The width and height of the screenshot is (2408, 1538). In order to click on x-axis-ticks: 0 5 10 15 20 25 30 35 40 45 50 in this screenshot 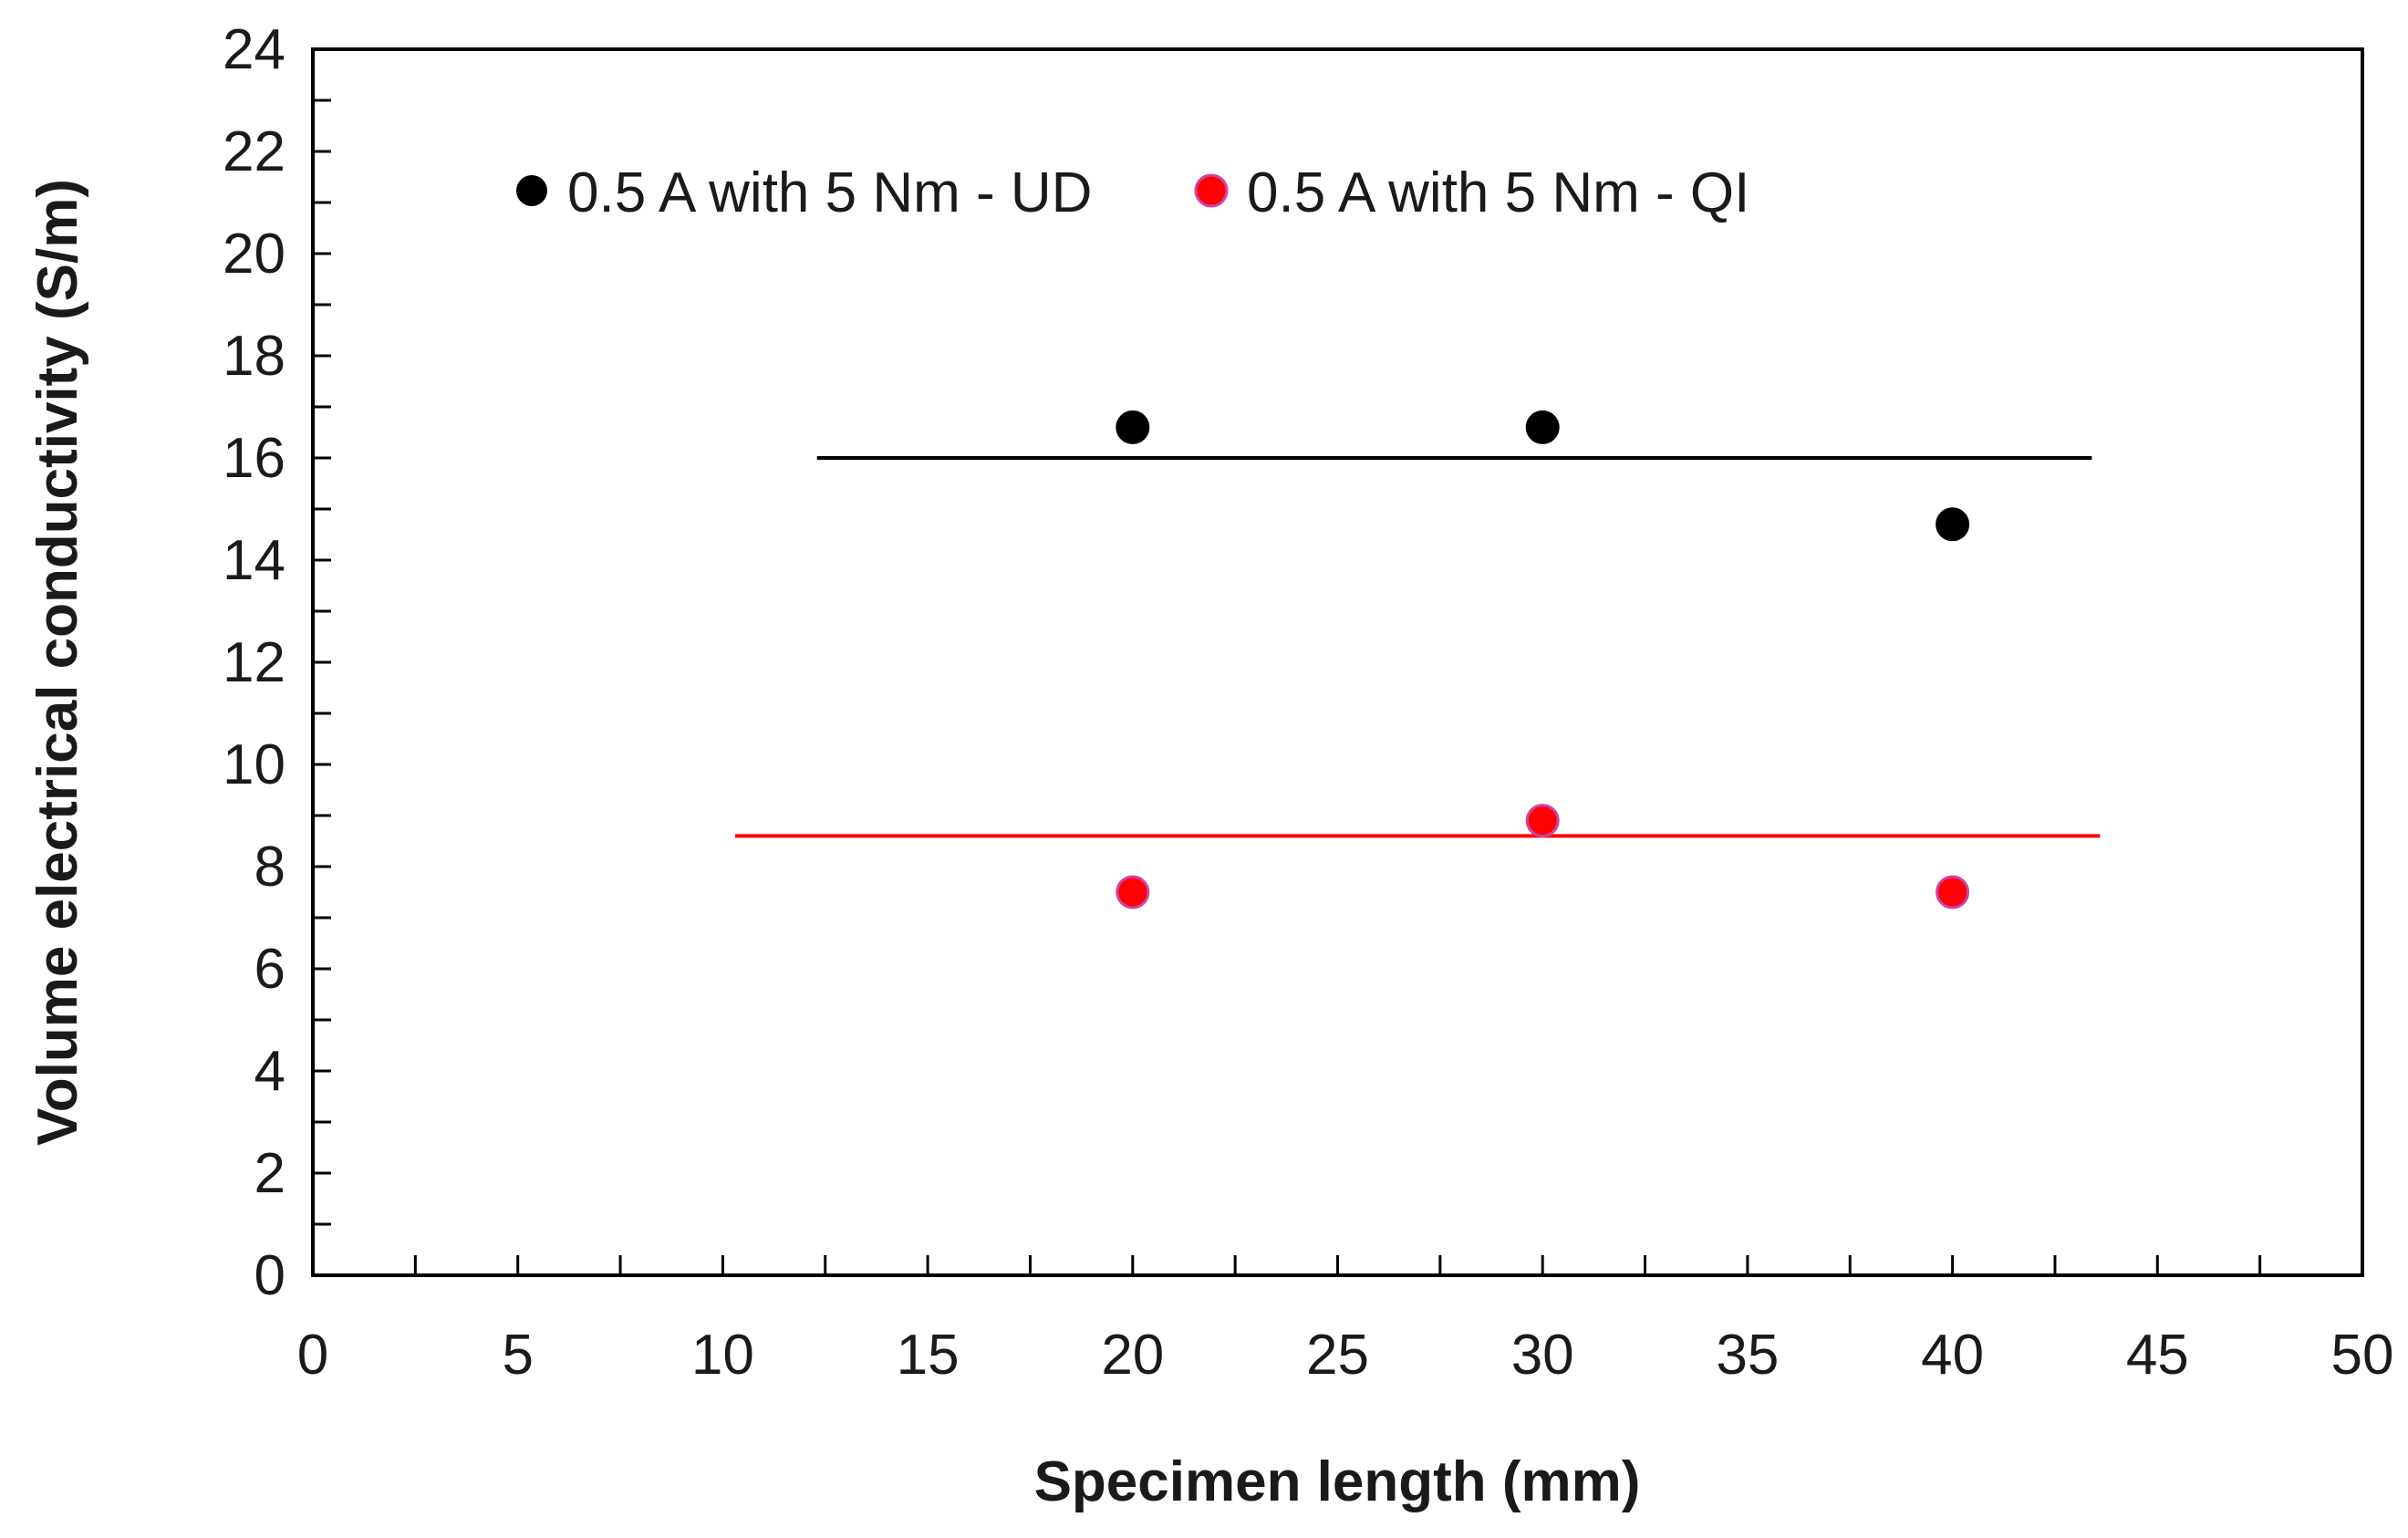, I will do `click(1346, 1321)`.